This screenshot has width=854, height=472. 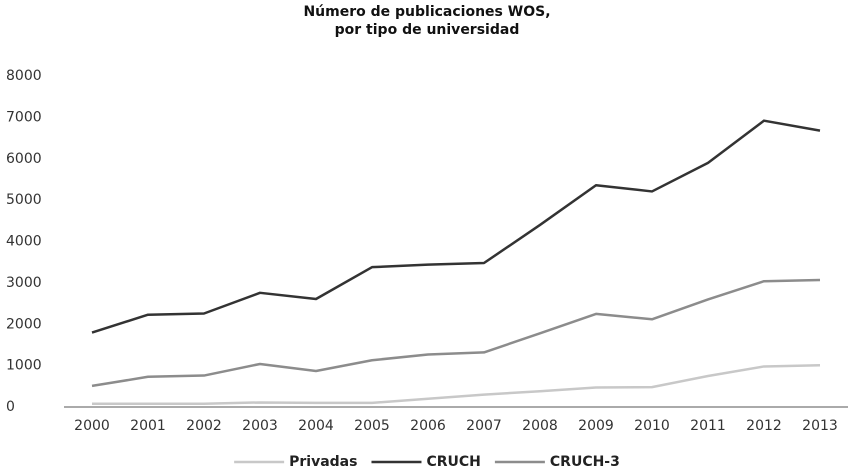 What do you see at coordinates (596, 426) in the screenshot?
I see `x-tick-label: 2009` at bounding box center [596, 426].